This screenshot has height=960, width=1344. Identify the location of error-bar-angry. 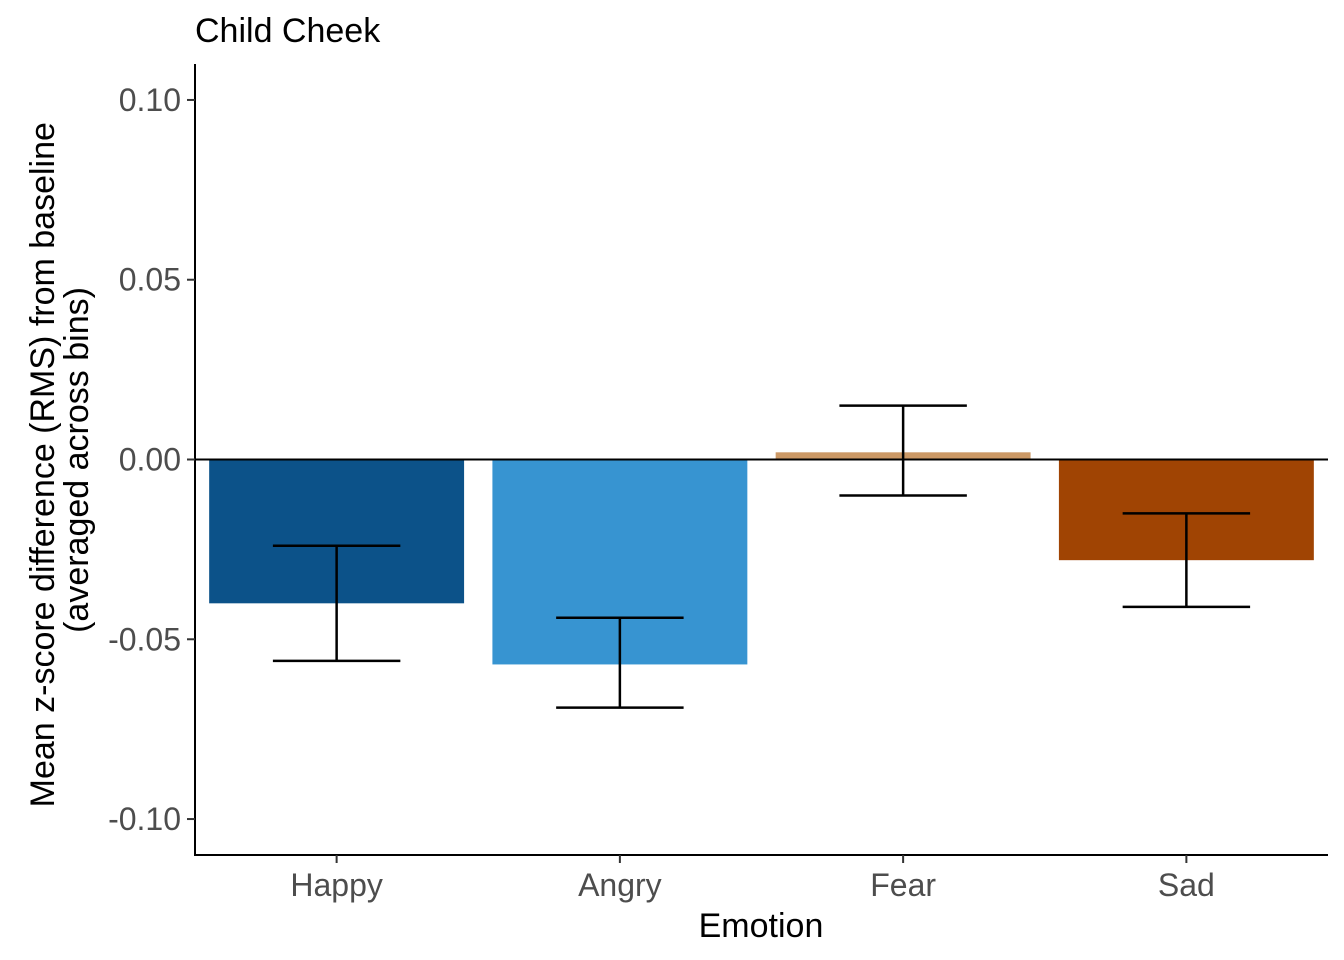
(620, 662).